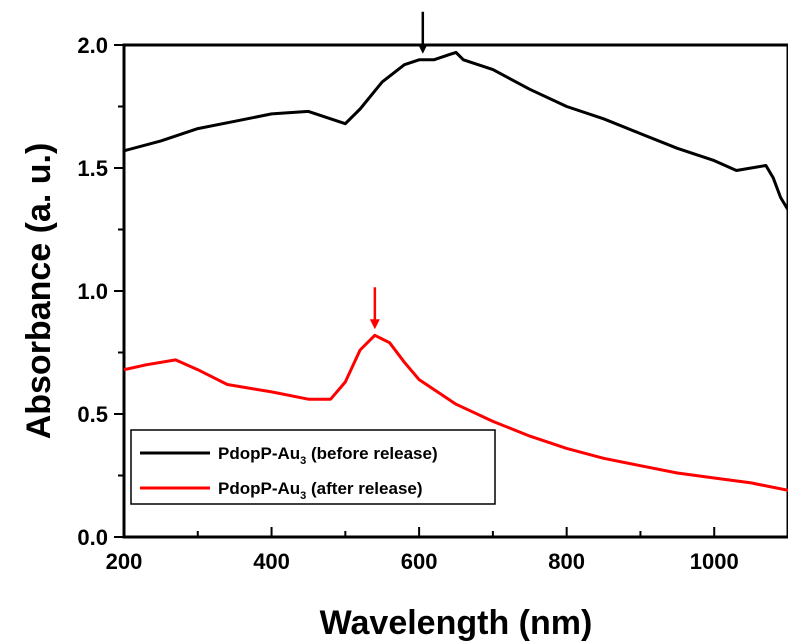 Image resolution: width=788 pixels, height=643 pixels. Describe the element at coordinates (566, 561) in the screenshot. I see `x-tick-label: 800` at that location.